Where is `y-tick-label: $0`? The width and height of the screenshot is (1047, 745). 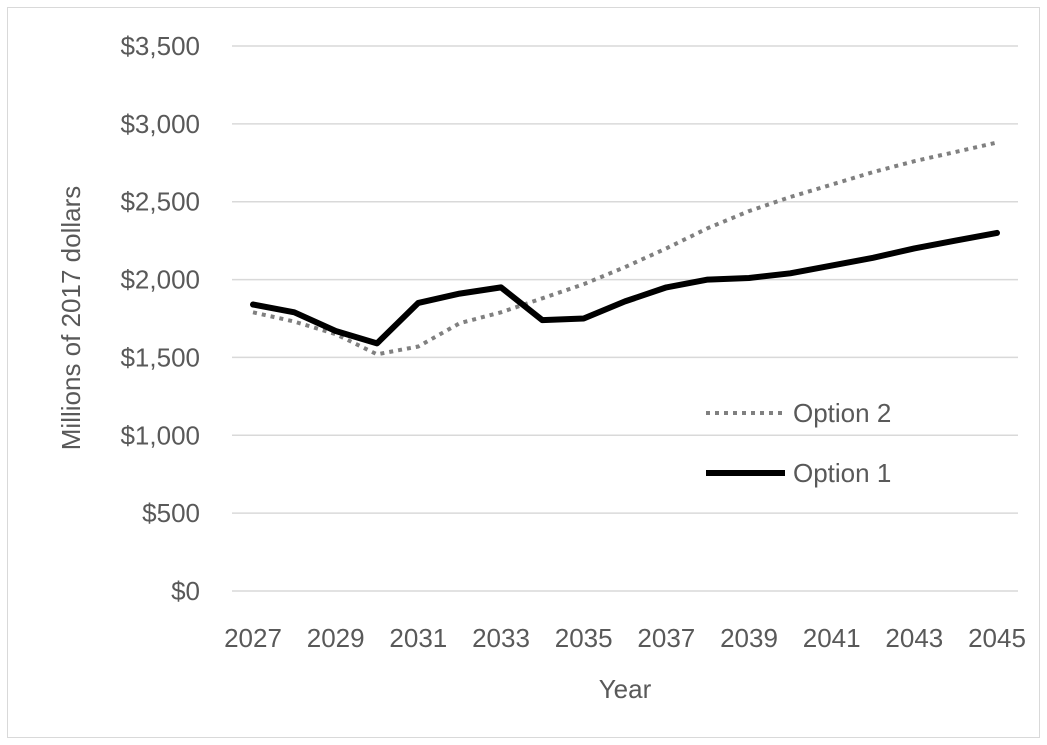
y-tick-label: $0 is located at coordinates (185, 591).